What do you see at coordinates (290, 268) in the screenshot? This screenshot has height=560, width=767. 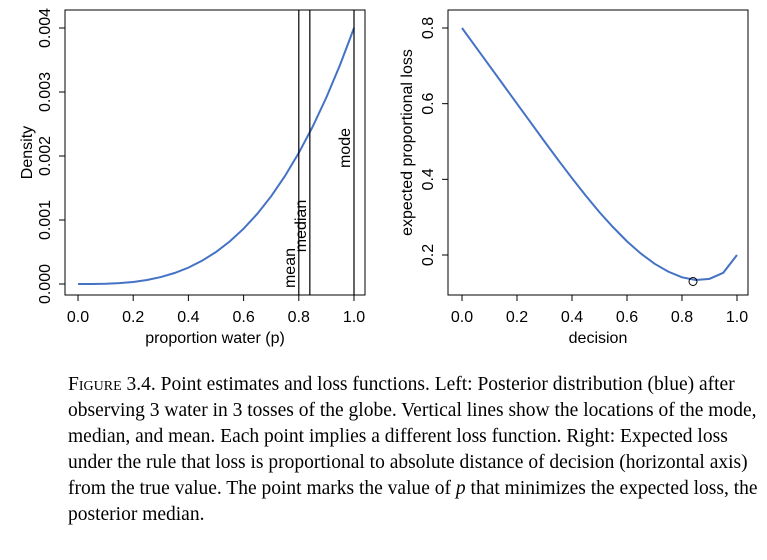 I see `vline-label-mean: mean` at bounding box center [290, 268].